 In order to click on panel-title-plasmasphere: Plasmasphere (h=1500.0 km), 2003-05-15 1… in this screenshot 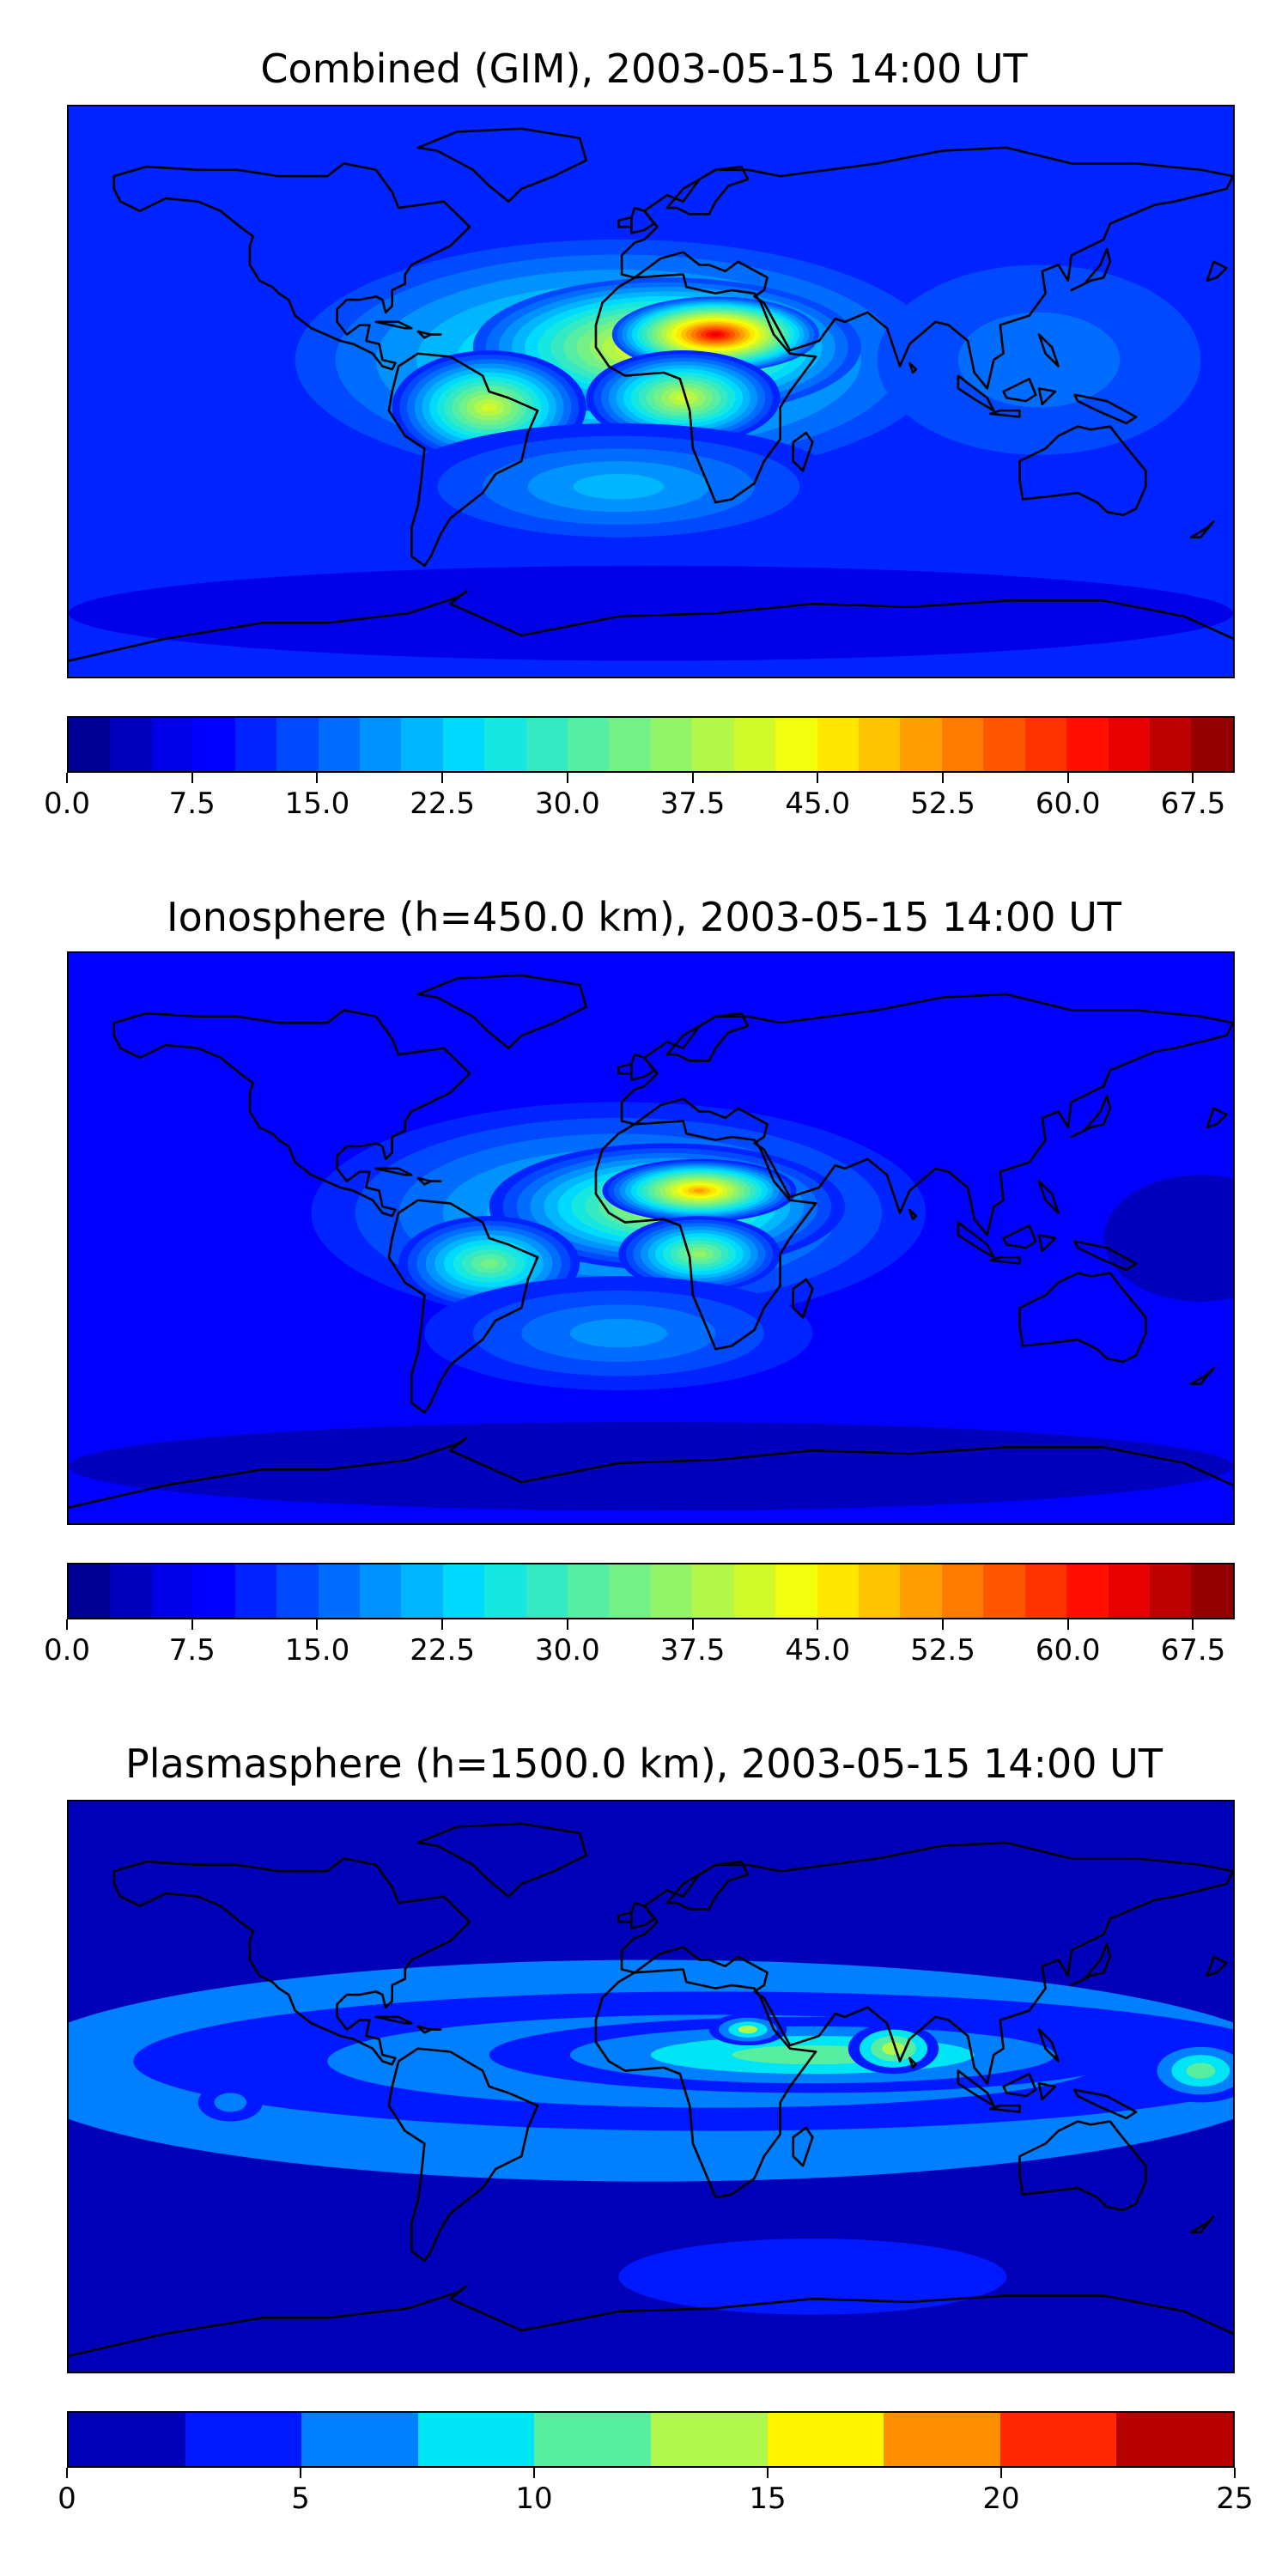, I will do `click(644, 1764)`.